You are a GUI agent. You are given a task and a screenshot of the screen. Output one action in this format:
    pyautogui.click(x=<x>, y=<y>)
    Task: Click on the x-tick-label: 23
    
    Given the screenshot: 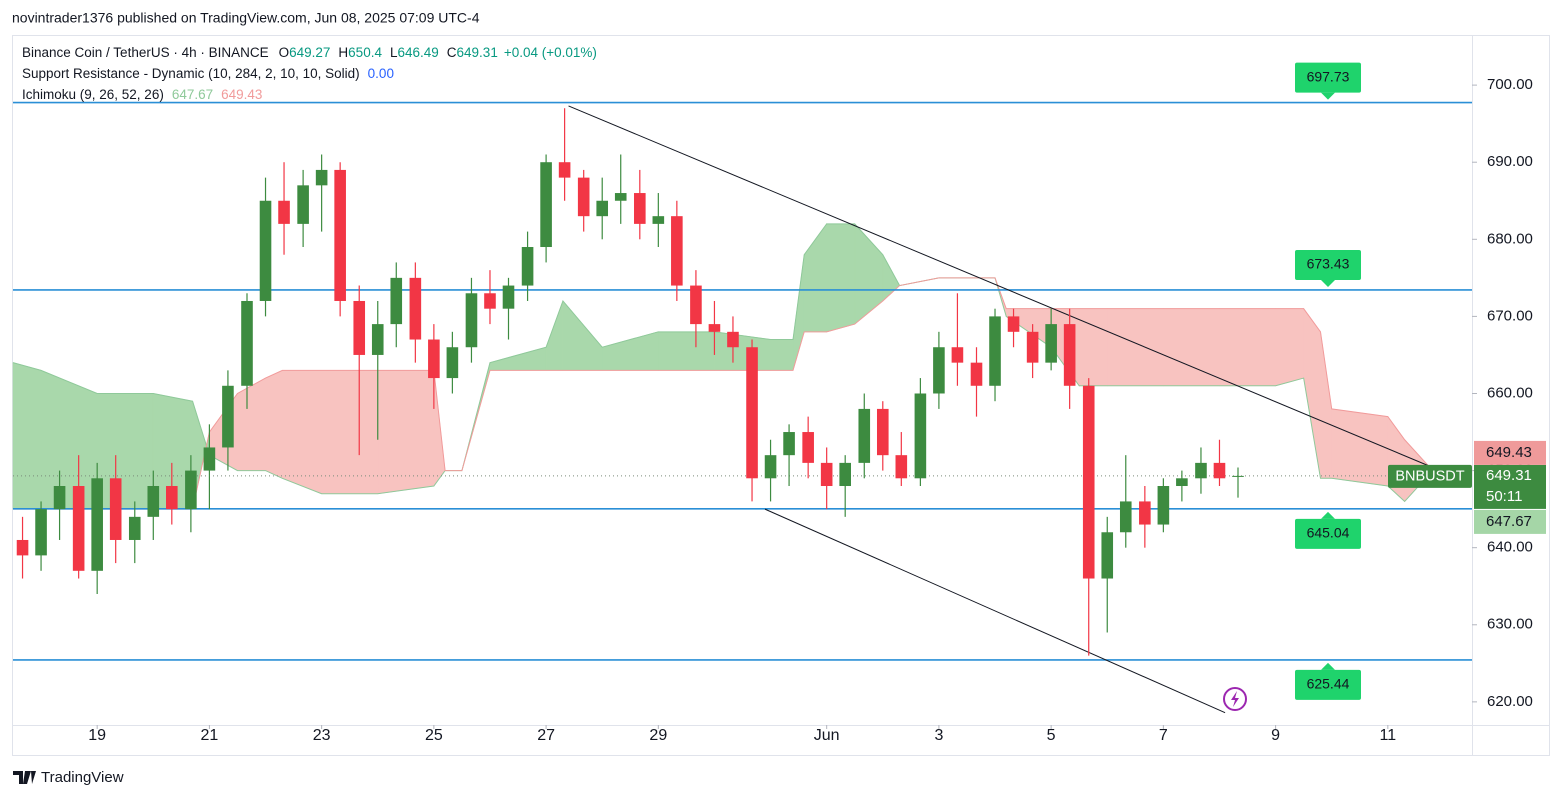 What is the action you would take?
    pyautogui.click(x=322, y=735)
    